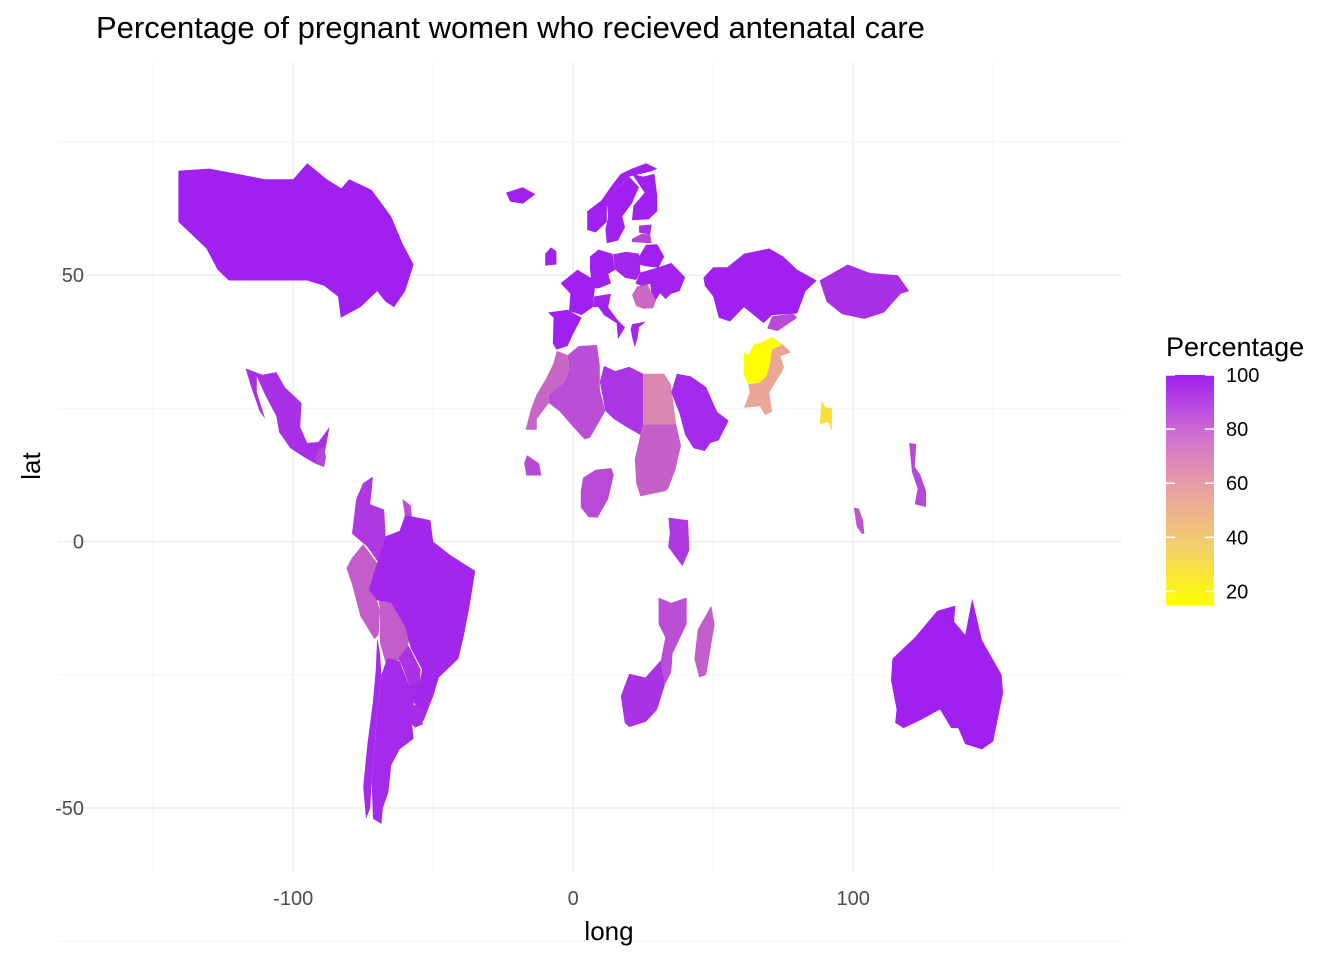 This screenshot has height=960, width=1344. Describe the element at coordinates (660, 281) in the screenshot. I see `country-ukraine` at that location.